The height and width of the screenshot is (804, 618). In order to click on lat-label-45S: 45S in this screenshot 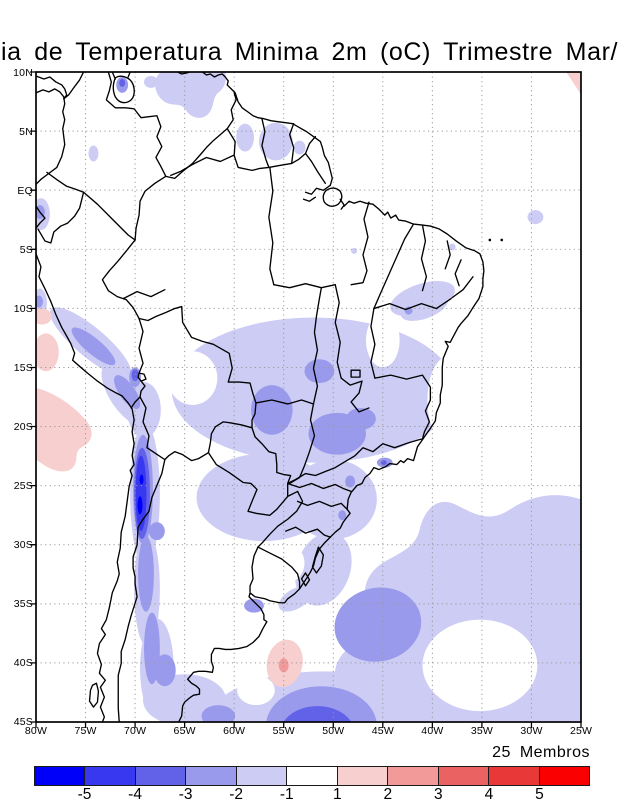, I will do `click(23, 722)`.